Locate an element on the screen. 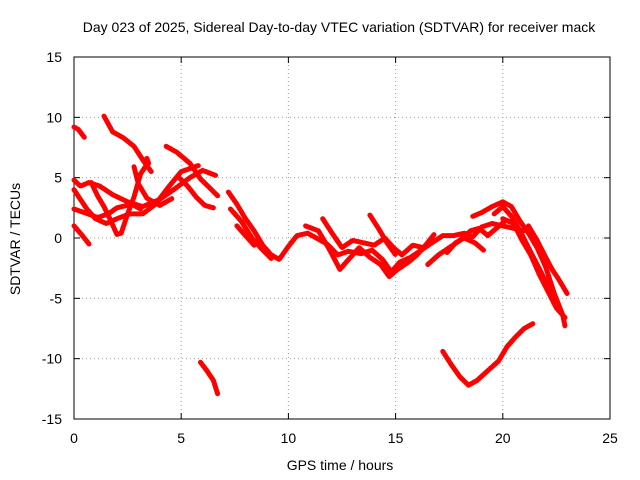  y-tick-label: 10 is located at coordinates (54, 117).